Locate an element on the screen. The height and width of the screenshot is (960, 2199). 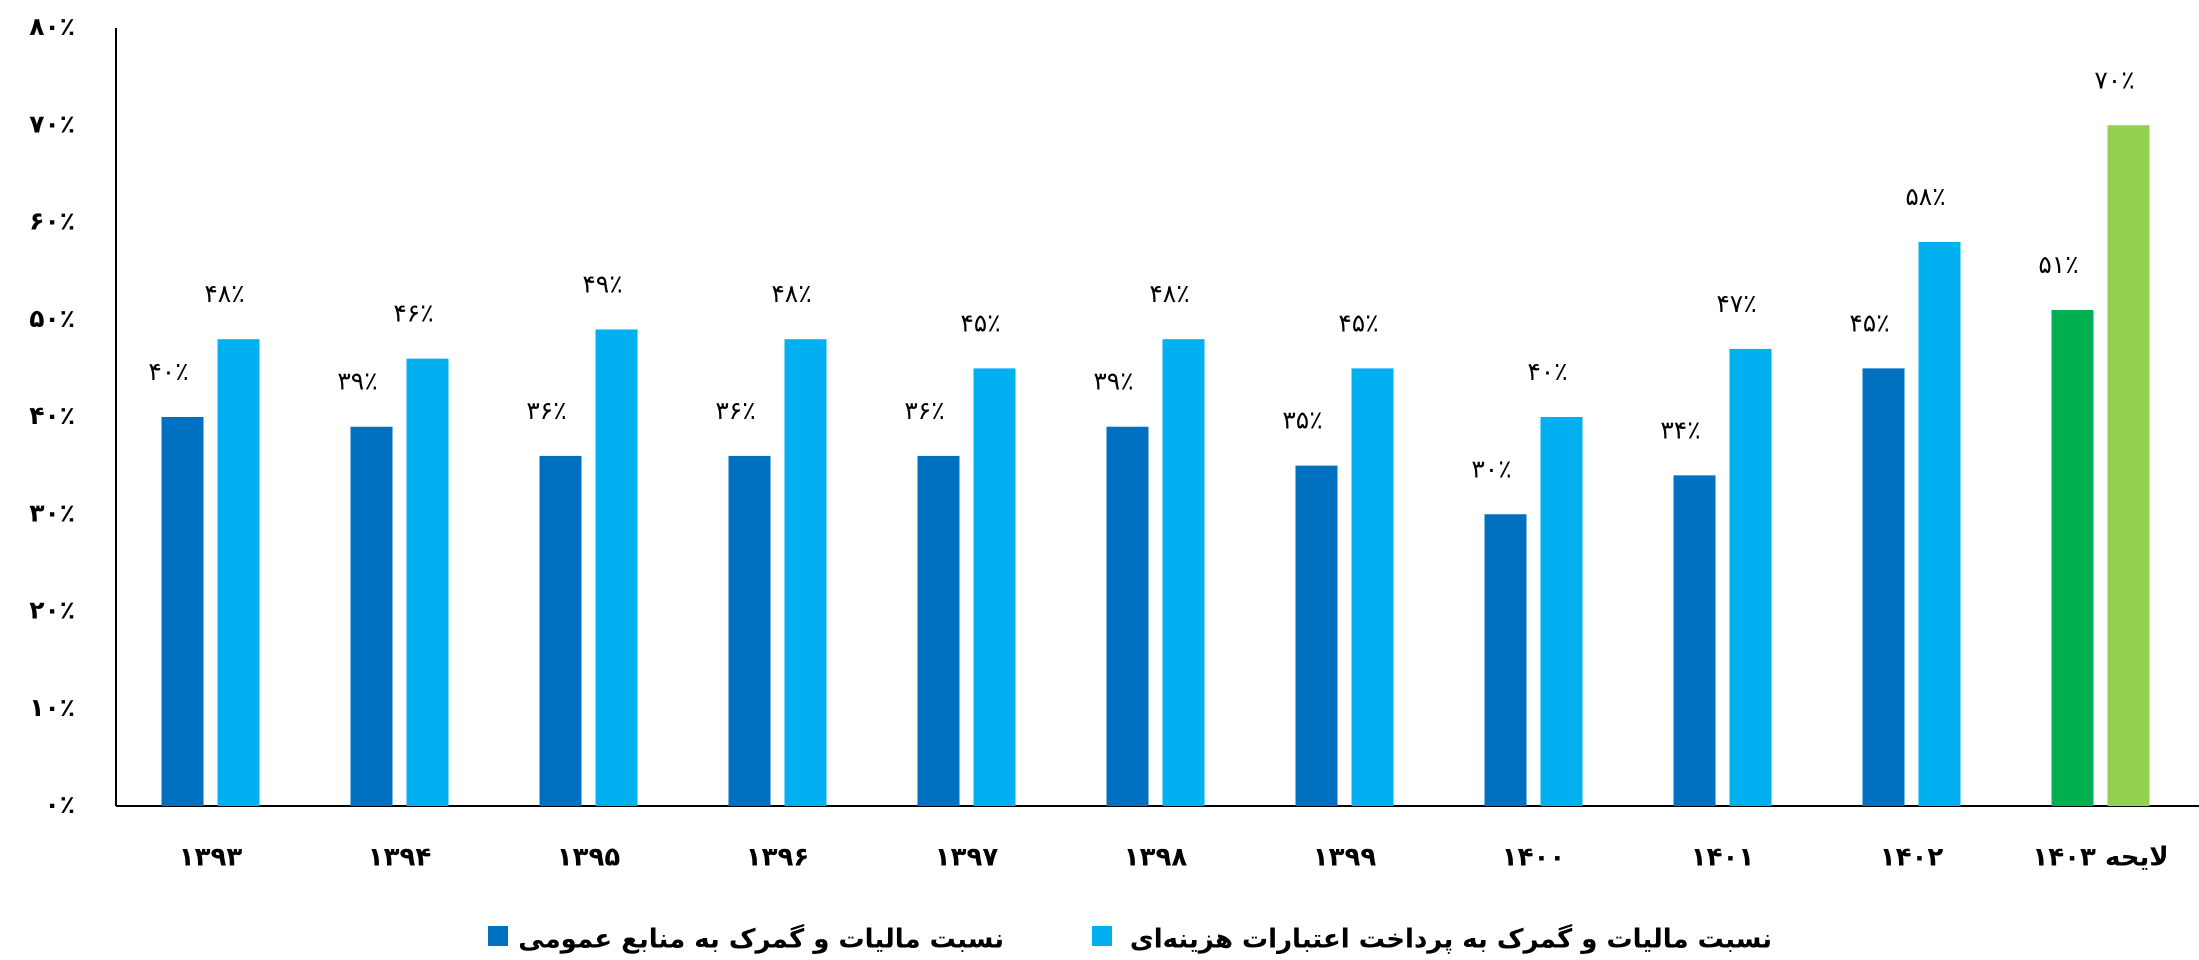
value-label: ۷۰٪ is located at coordinates (2114, 79).